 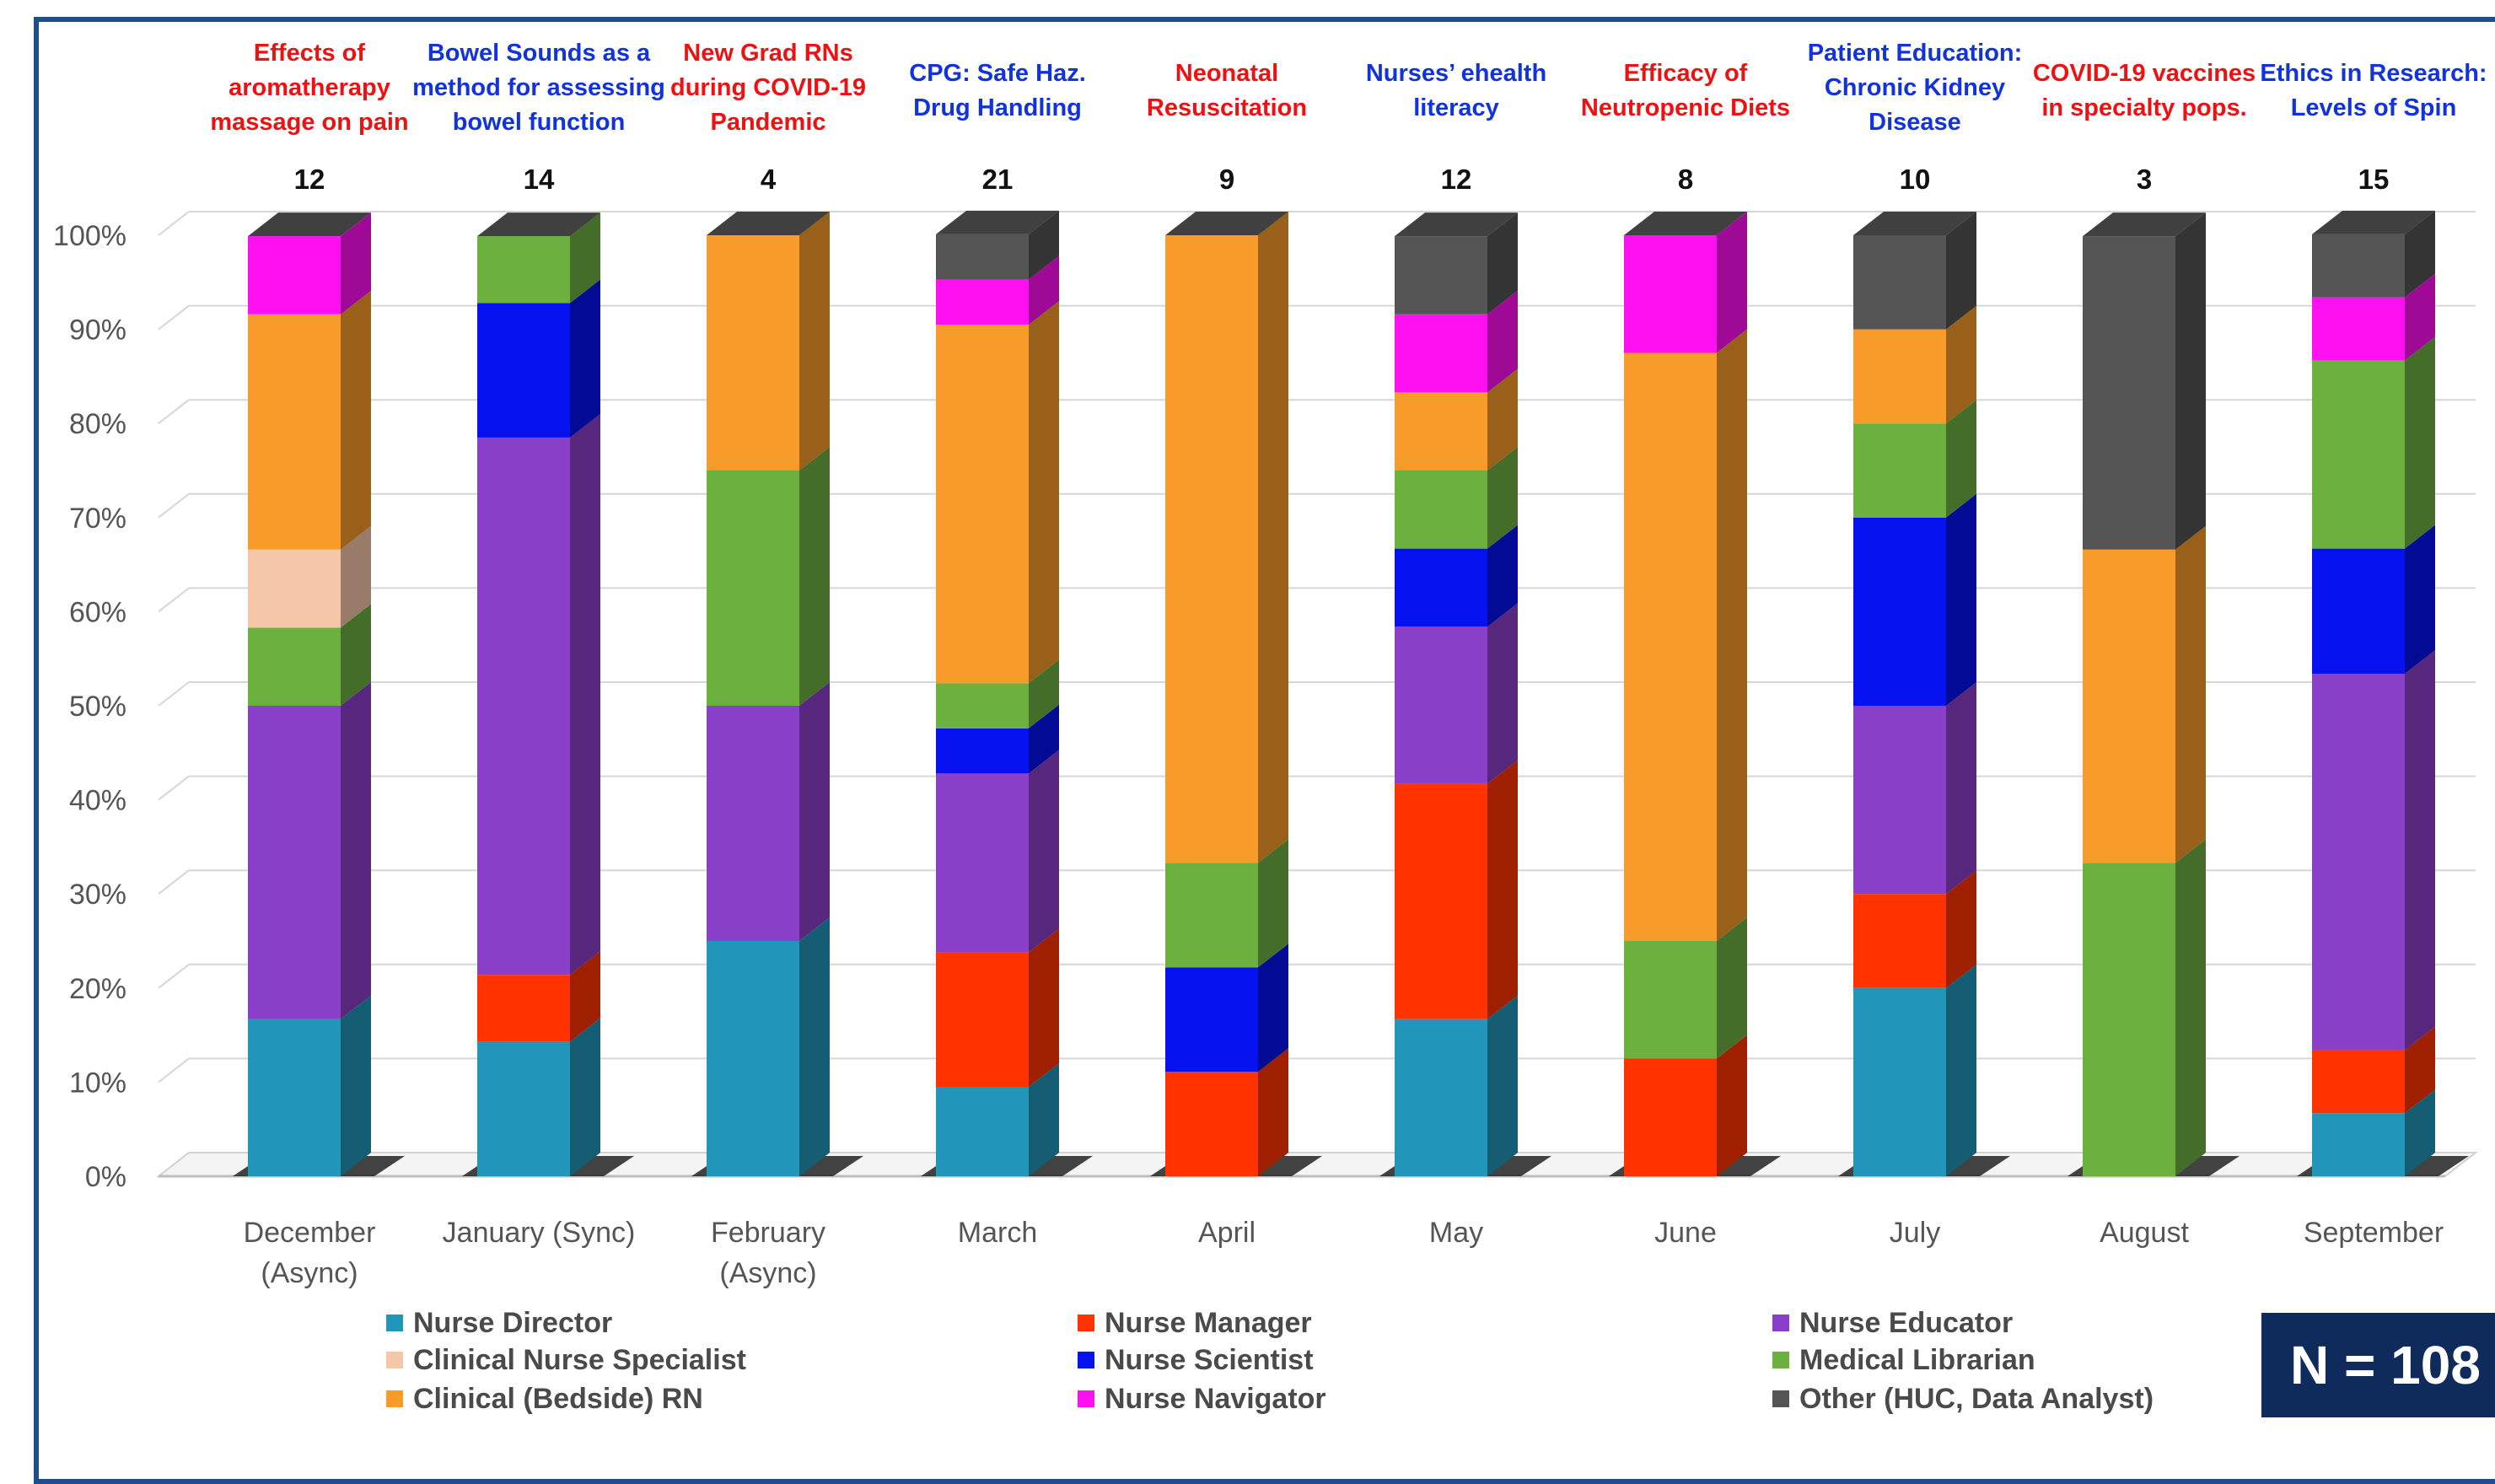 I want to click on y-axis-ticks: 0% 10% 20% 30% 40% 50% 60% 70% 80% 90% 100%, so click(x=89, y=706).